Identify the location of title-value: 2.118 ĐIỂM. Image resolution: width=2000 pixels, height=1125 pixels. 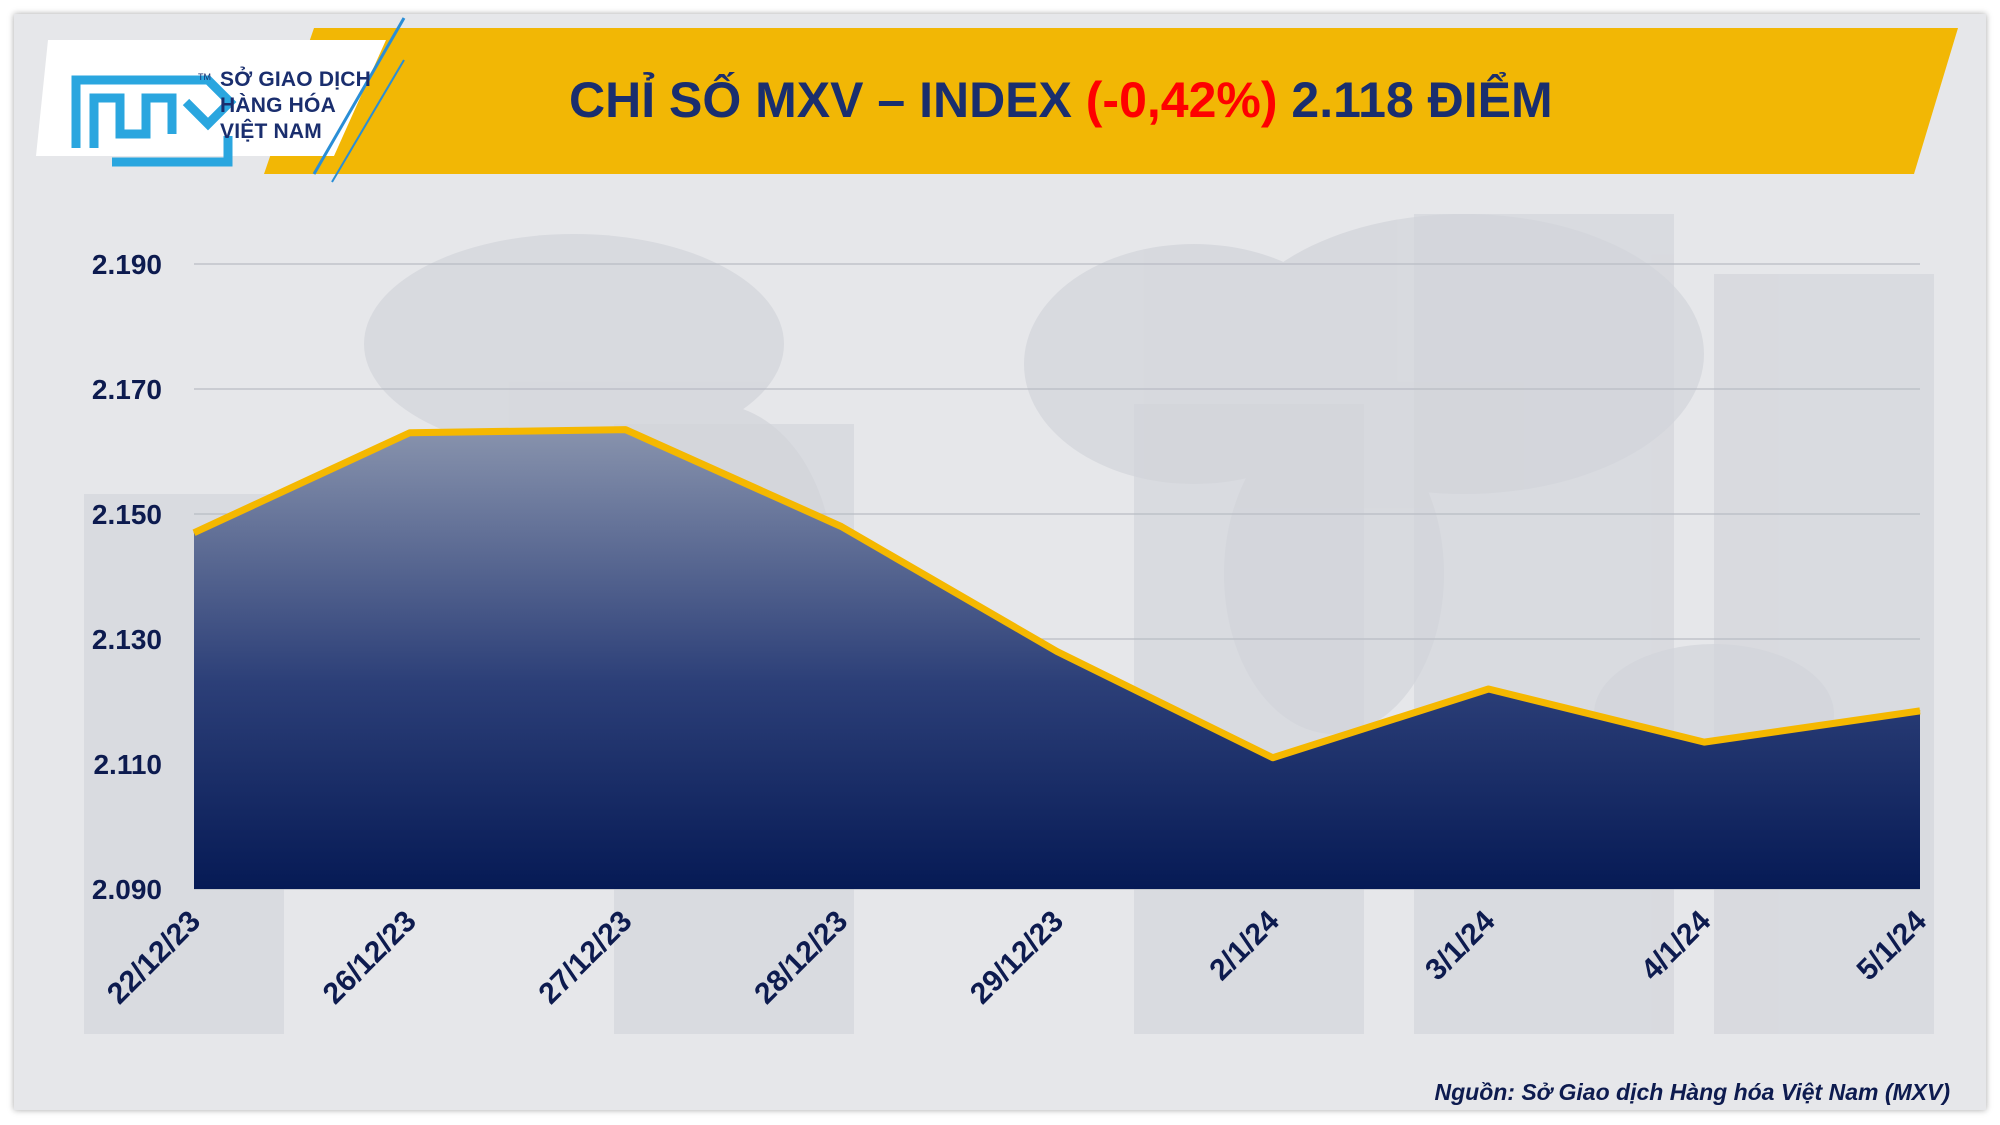
(1415, 100).